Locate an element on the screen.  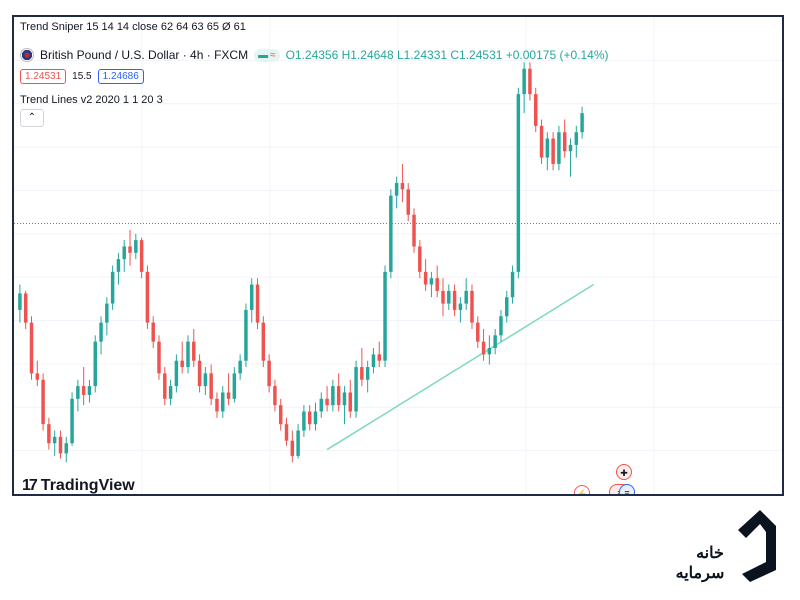
flash-event-icon: ⚡ is located at coordinates (582, 489).